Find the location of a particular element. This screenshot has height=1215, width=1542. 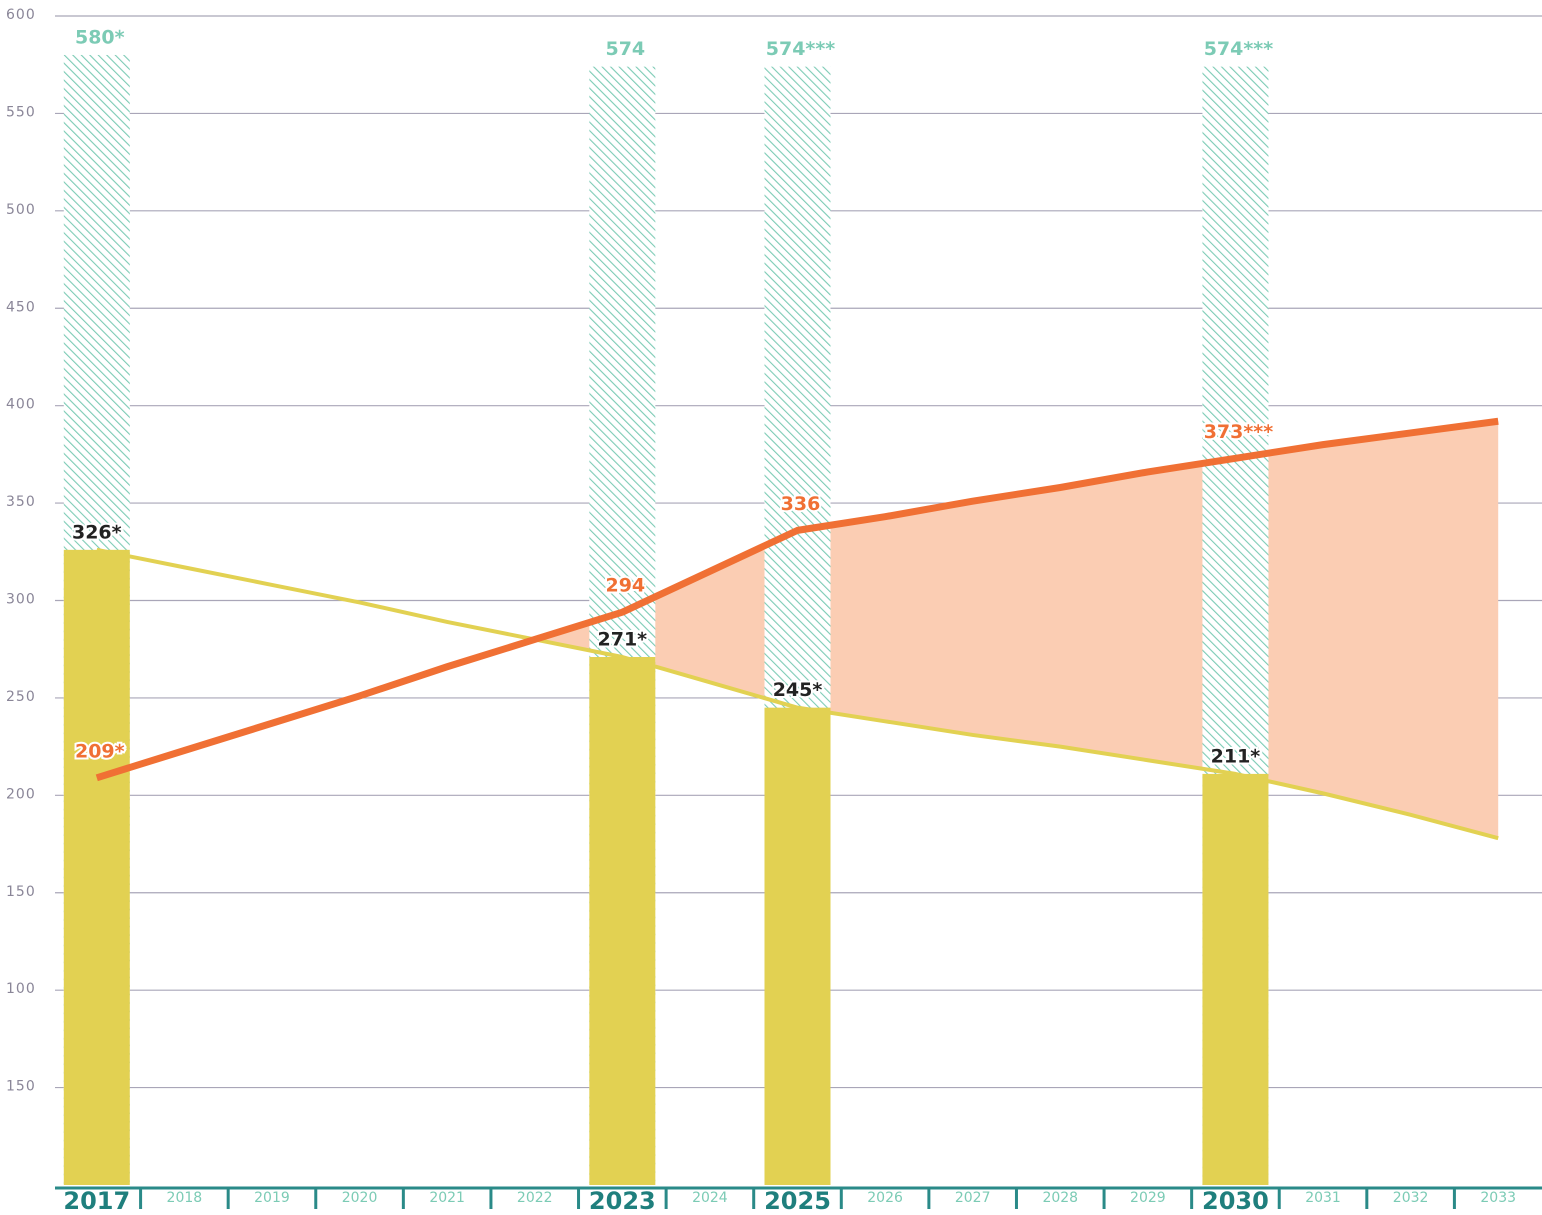

x-tick-label: 2020 is located at coordinates (360, 1198).